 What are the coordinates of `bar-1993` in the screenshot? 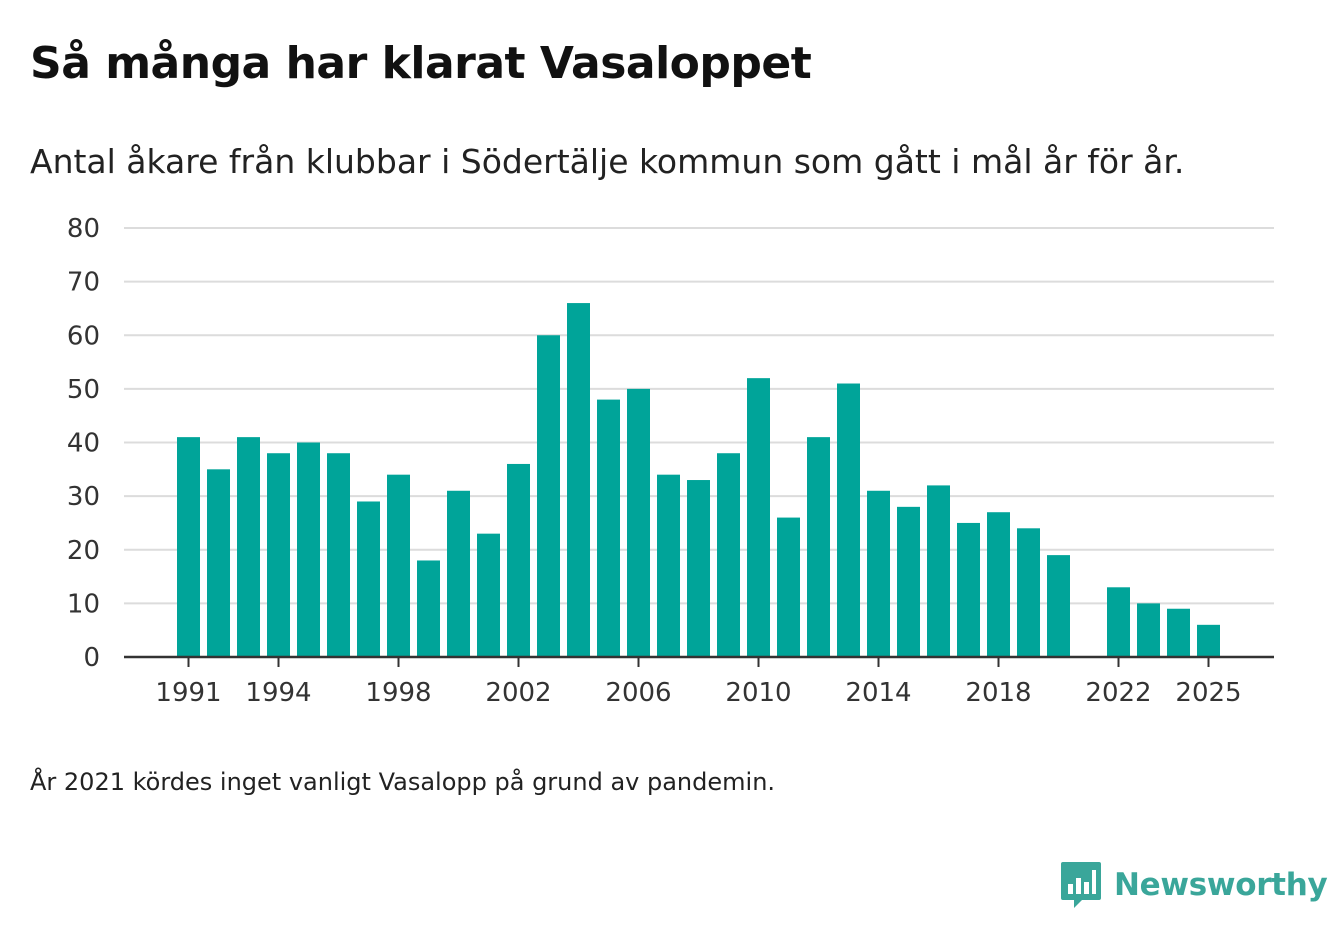 It's located at (248, 547).